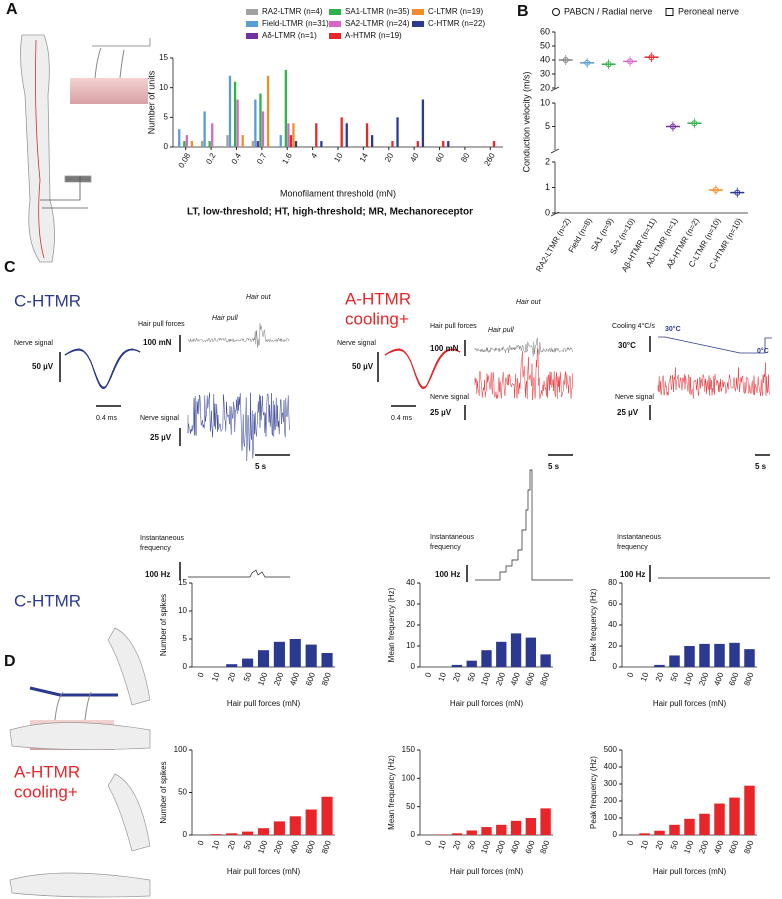 The image size is (782, 899). Describe the element at coordinates (185, 666) in the screenshot. I see `y-tick-label: 0` at that location.